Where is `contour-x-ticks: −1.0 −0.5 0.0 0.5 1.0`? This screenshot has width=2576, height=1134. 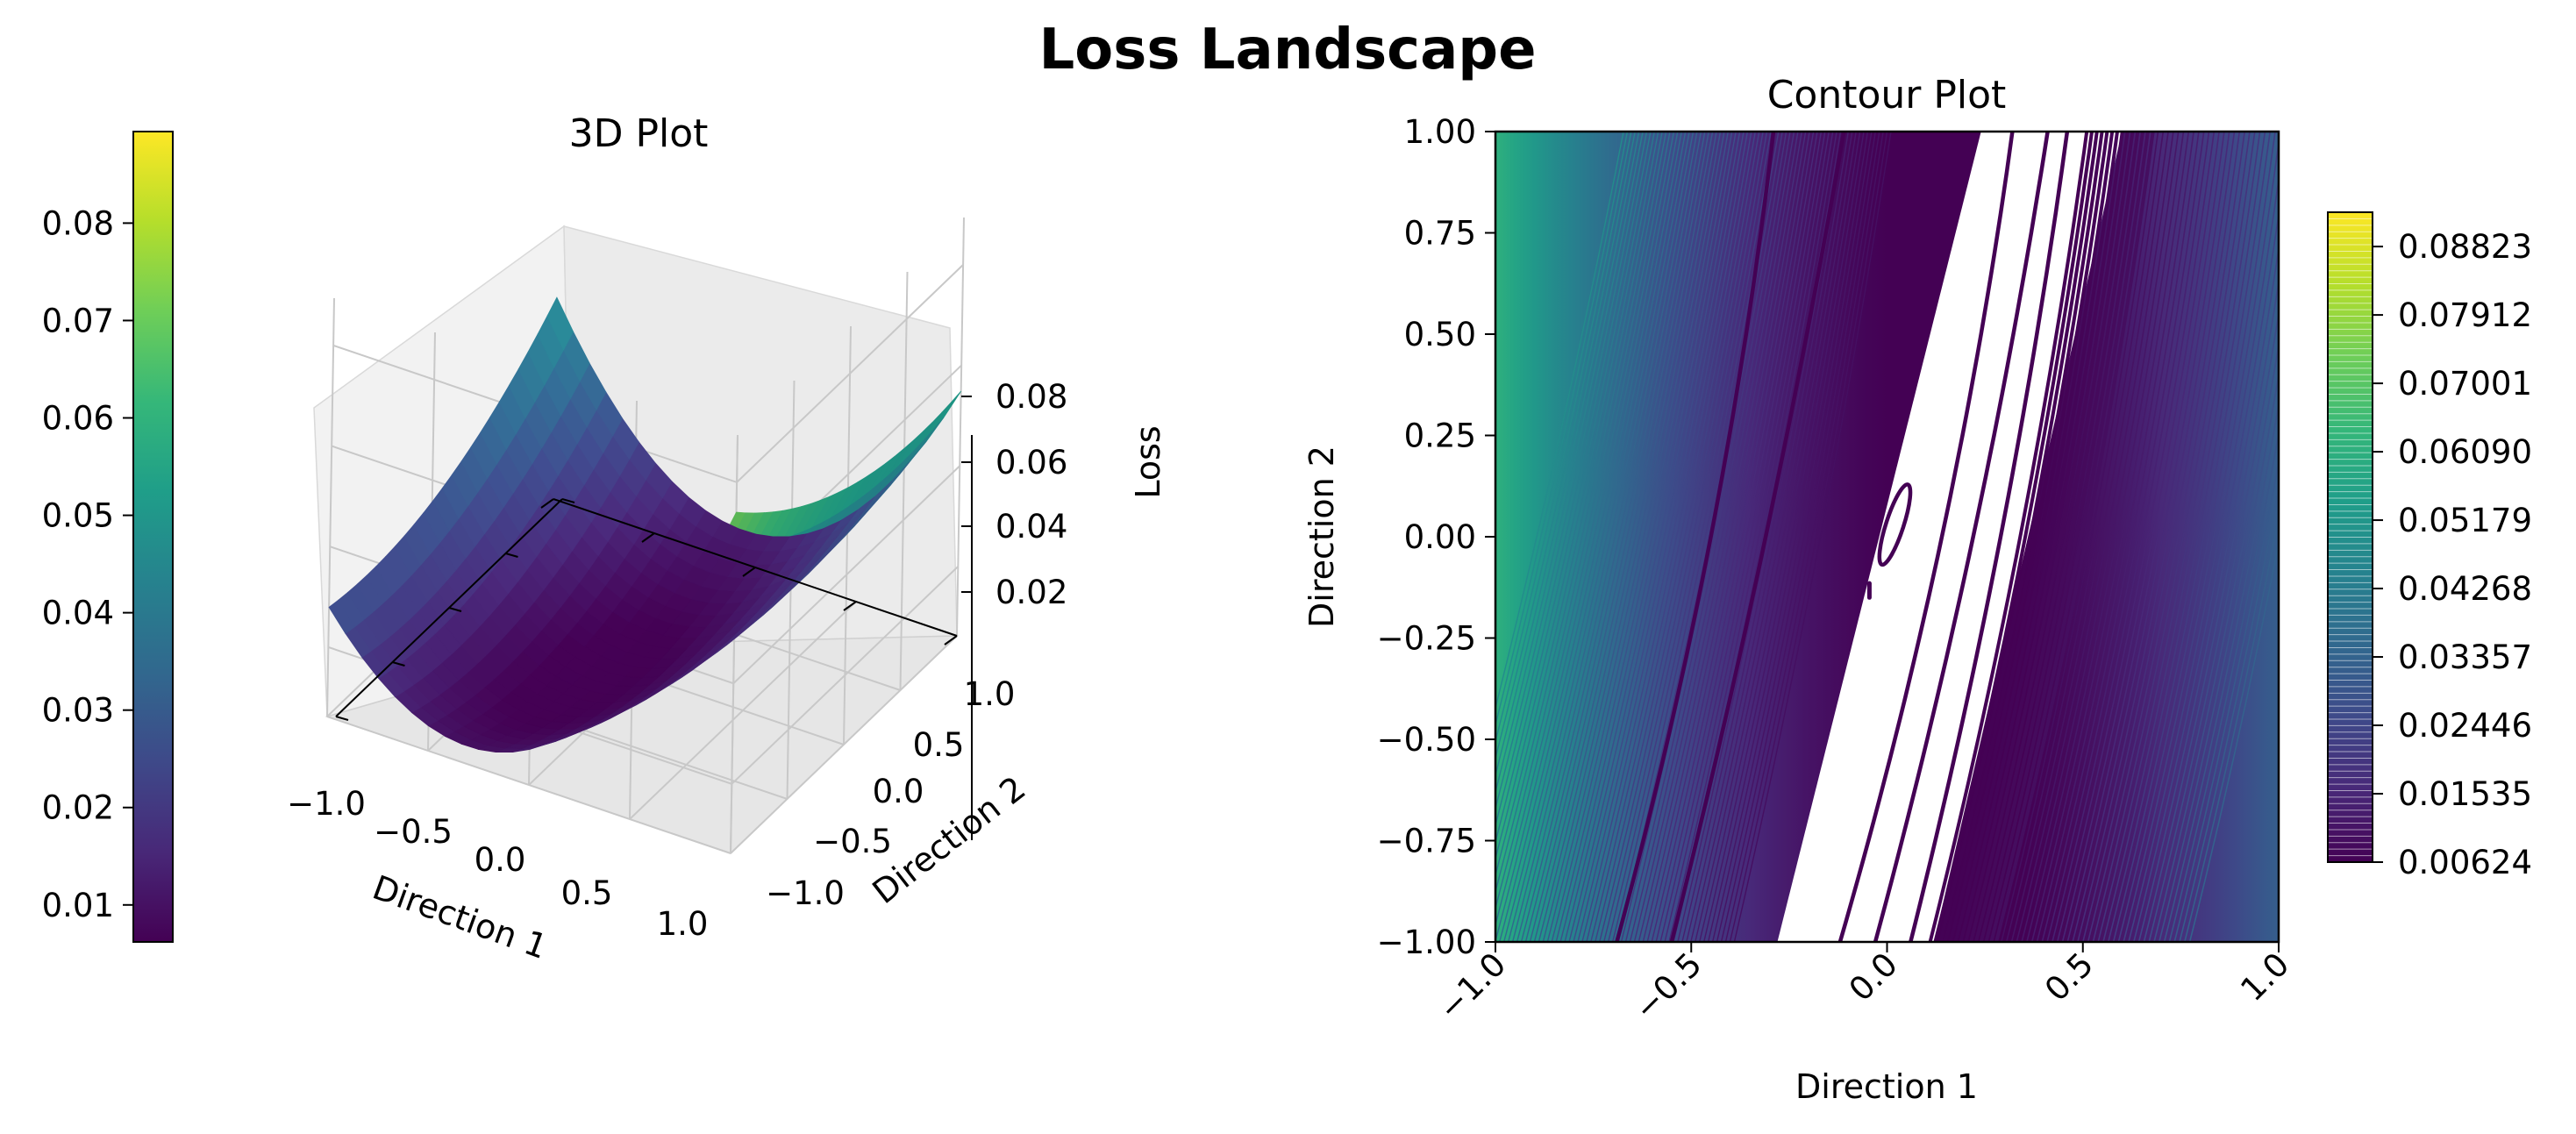
contour-x-ticks: −1.0 −0.5 0.0 0.5 1.0 is located at coordinates (1864, 985).